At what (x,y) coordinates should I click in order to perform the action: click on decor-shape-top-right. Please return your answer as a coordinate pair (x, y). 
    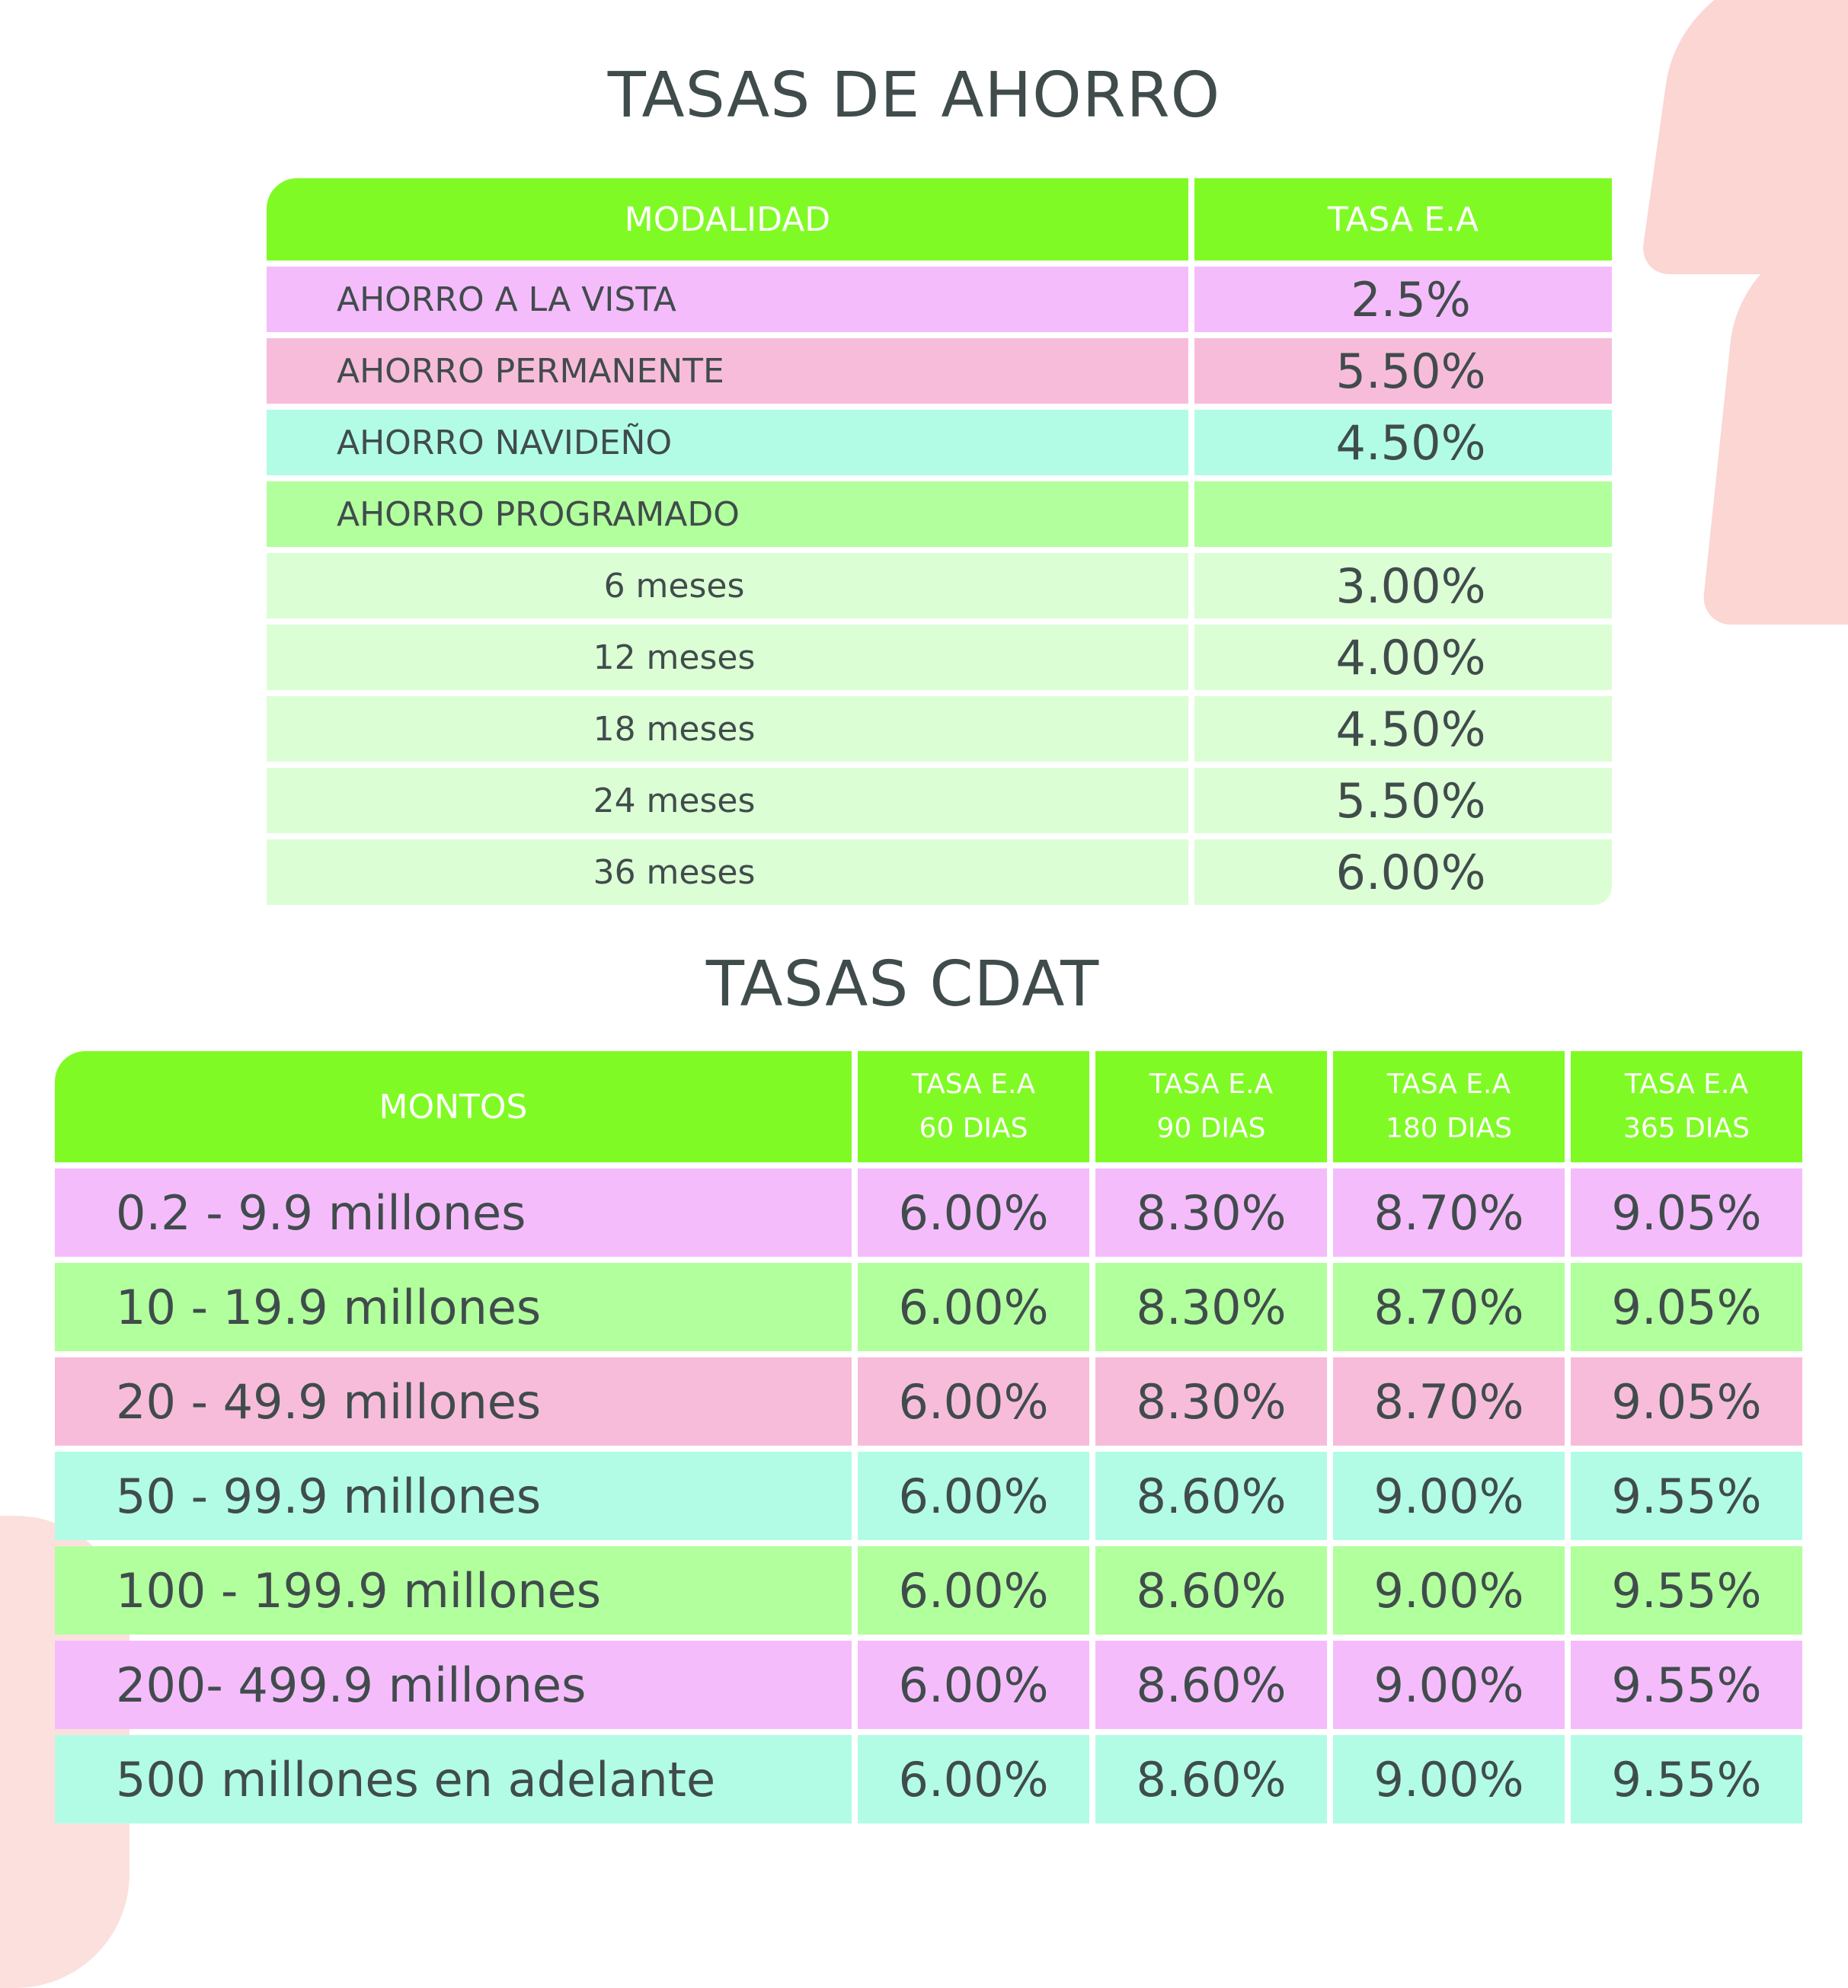
    Looking at the image, I should click on (1743, 137).